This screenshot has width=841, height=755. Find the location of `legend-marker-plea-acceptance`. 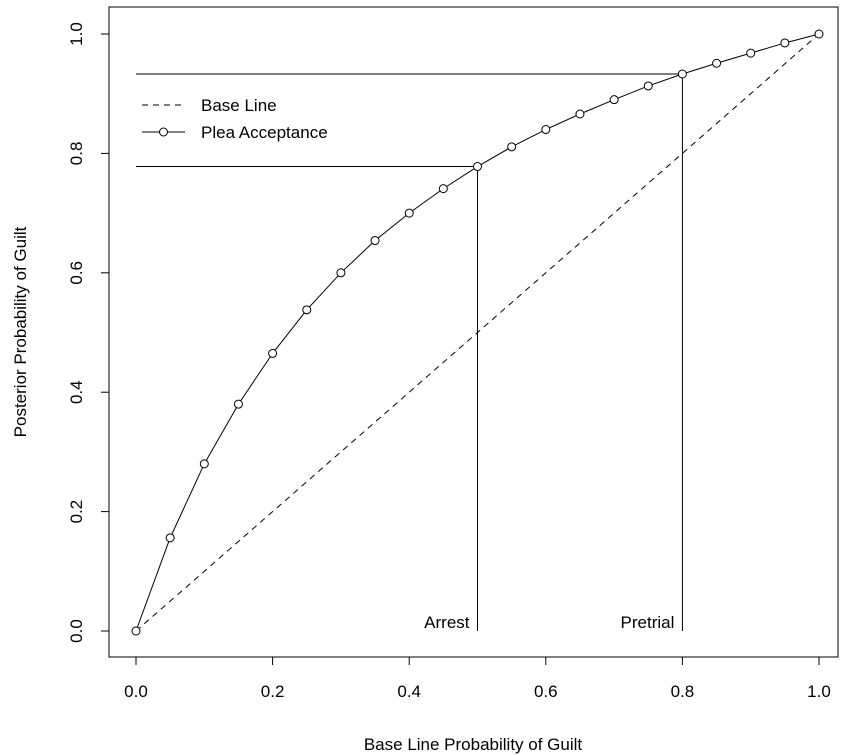

legend-marker-plea-acceptance is located at coordinates (163, 132).